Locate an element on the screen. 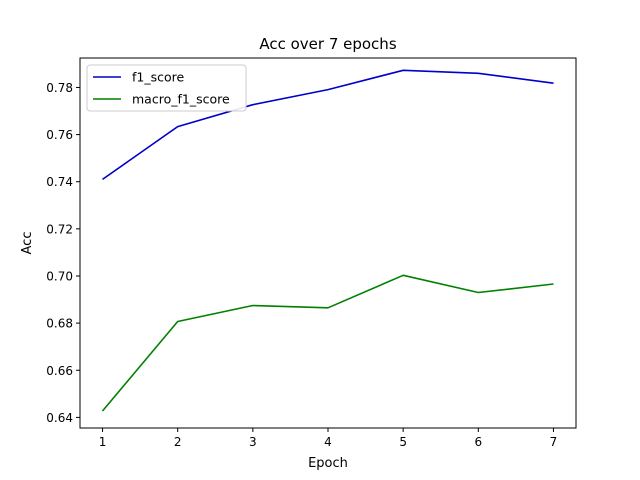 The image size is (640, 480). y-tick-label: 0.78 is located at coordinates (59, 88).